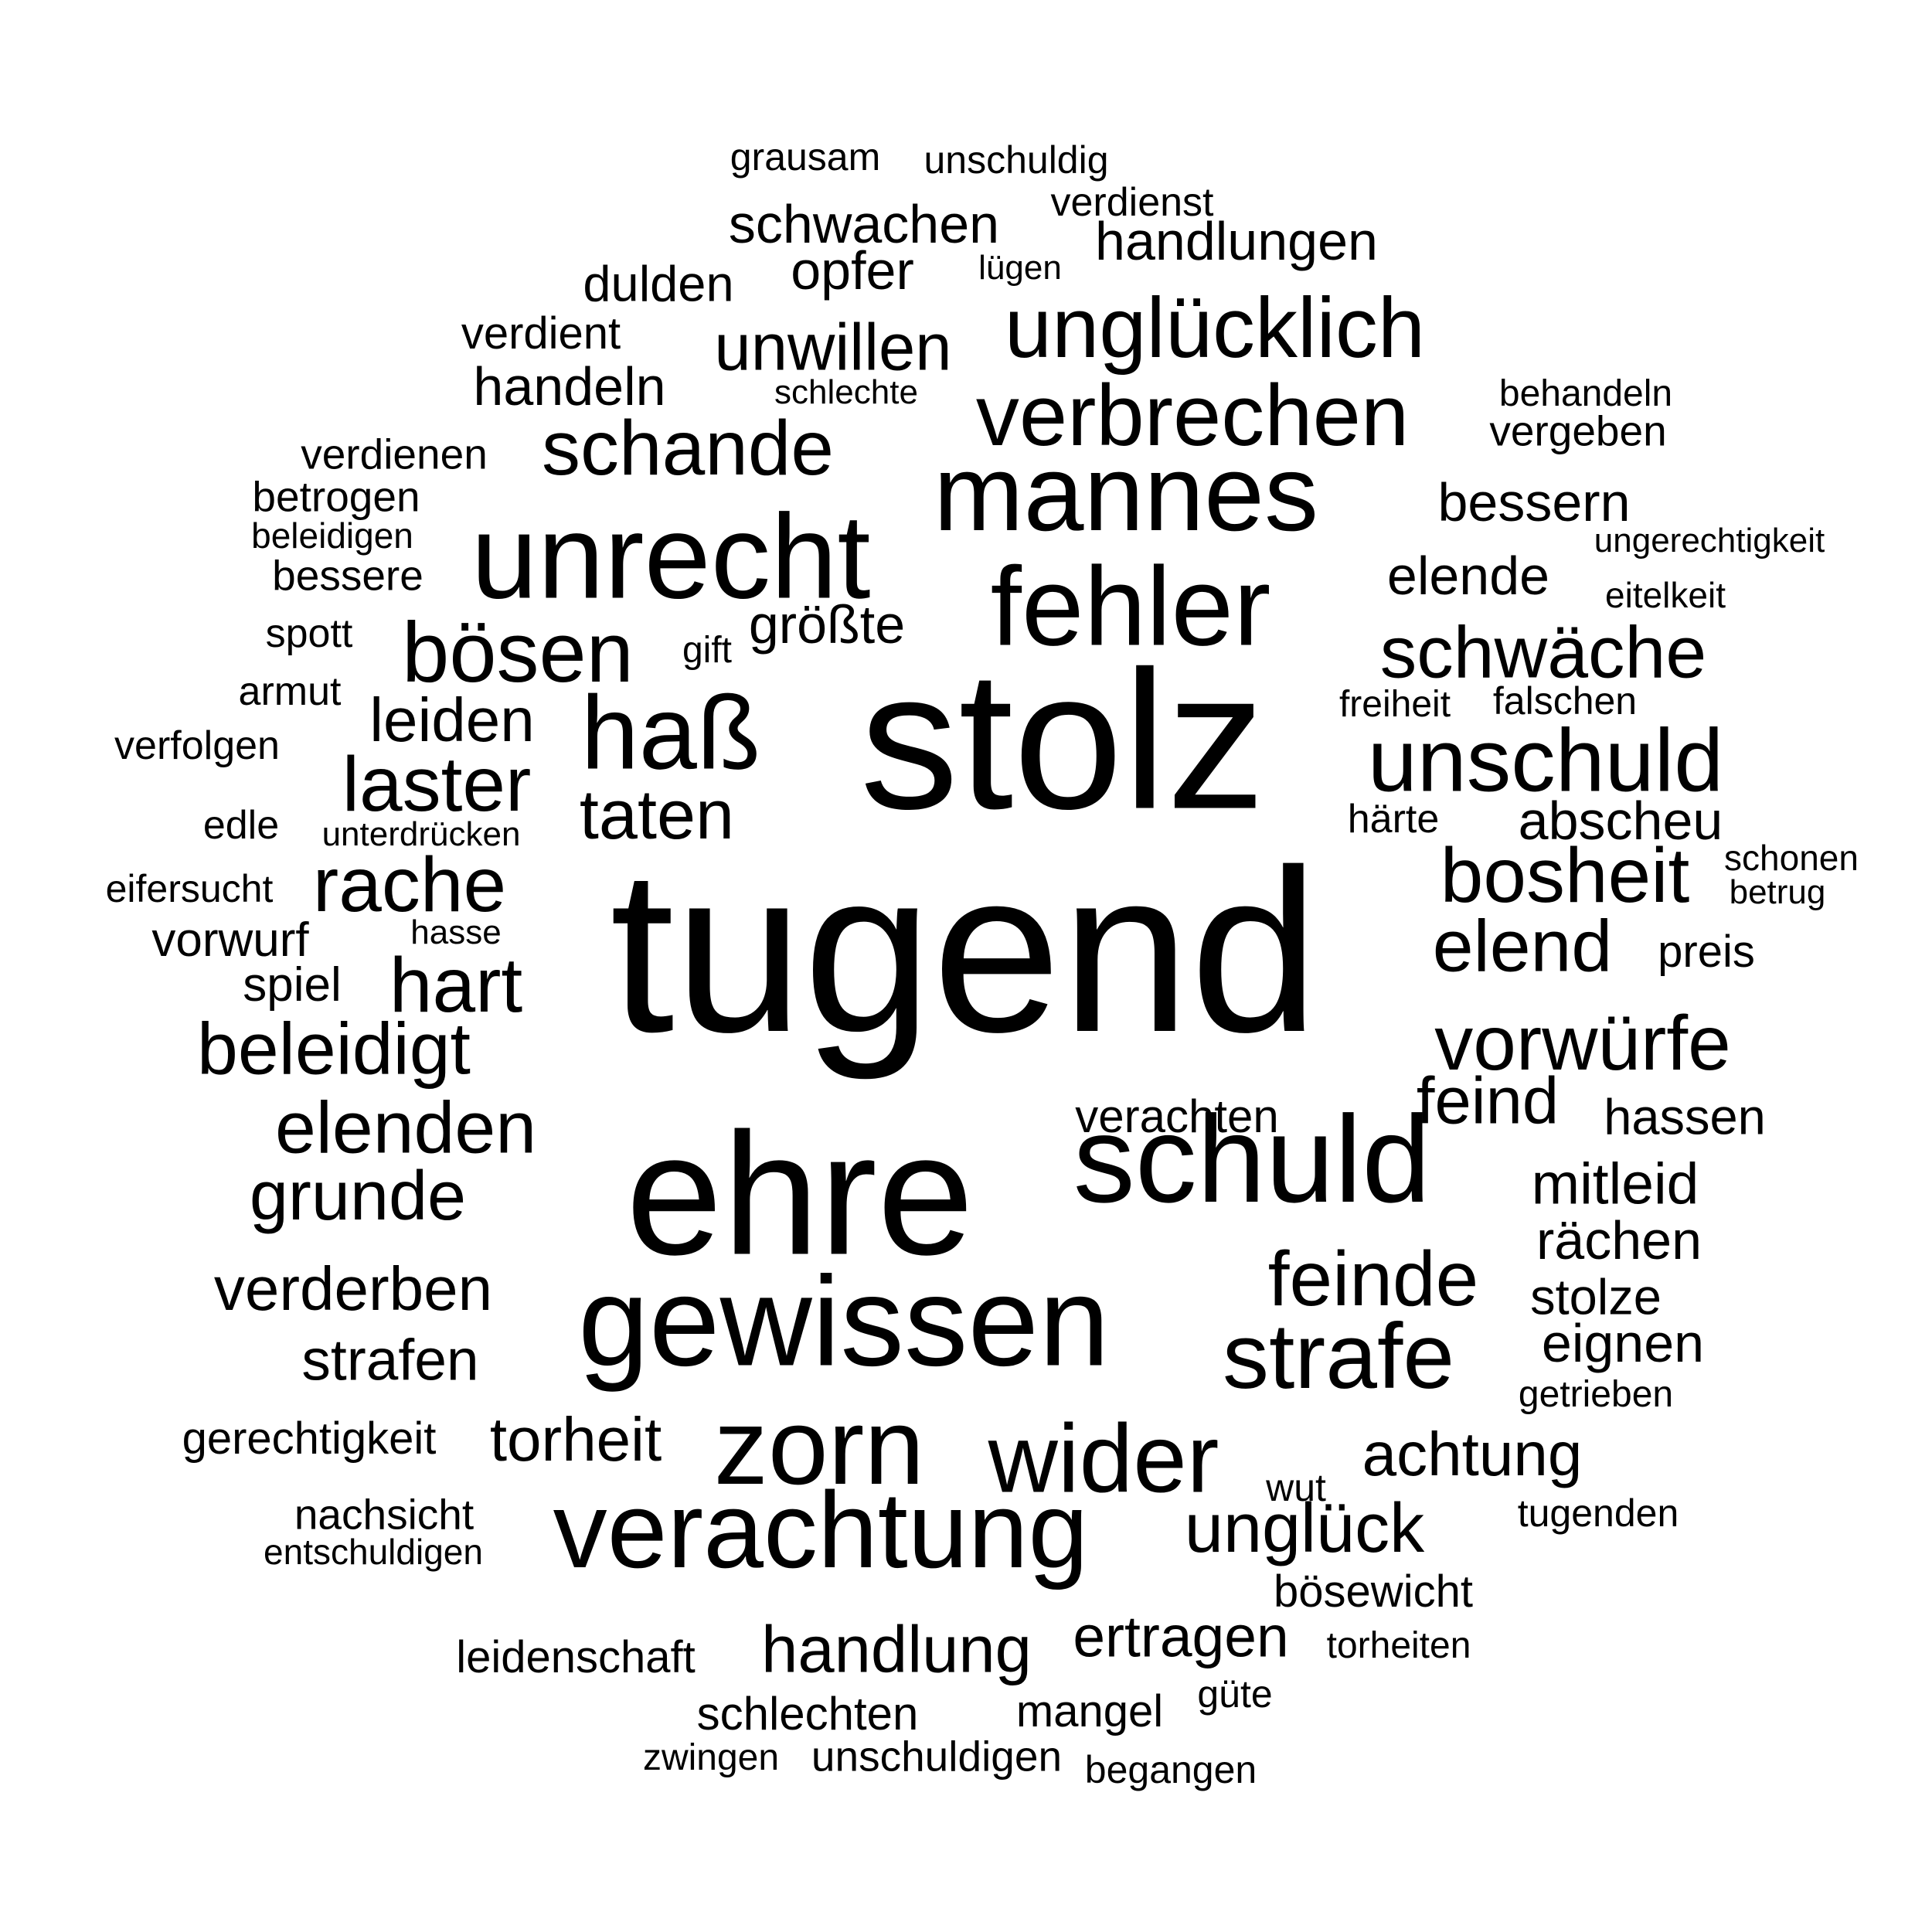 Image resolution: width=1932 pixels, height=1932 pixels. What do you see at coordinates (659, 284) in the screenshot?
I see `word-dulden: dulden` at bounding box center [659, 284].